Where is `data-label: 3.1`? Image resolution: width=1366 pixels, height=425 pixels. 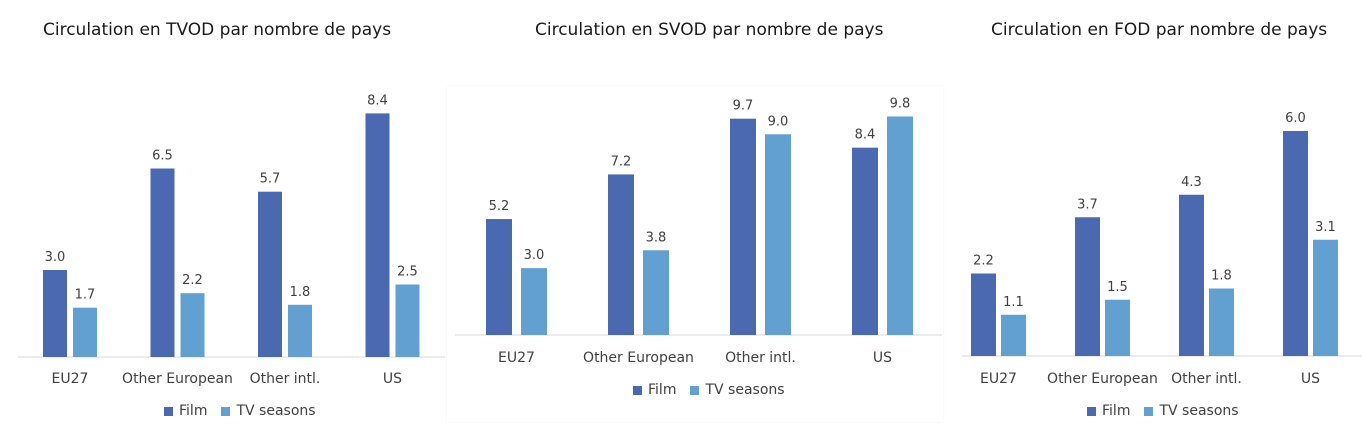 data-label: 3.1 is located at coordinates (1325, 227).